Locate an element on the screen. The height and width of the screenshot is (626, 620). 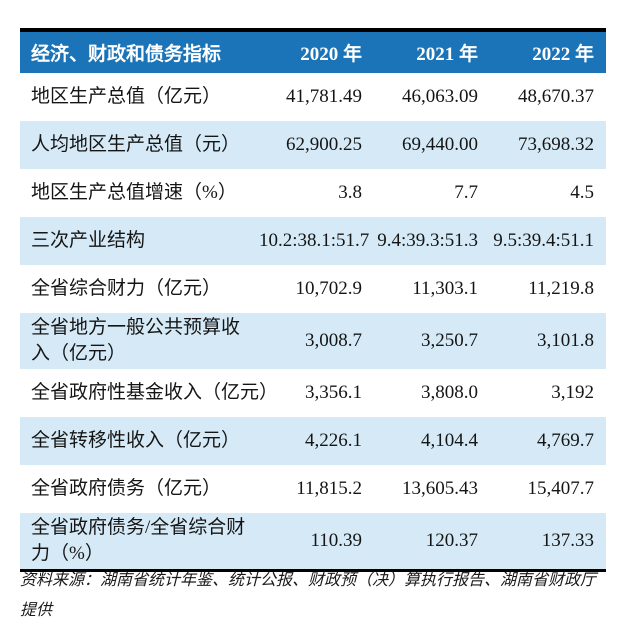
row-label: 人均地区生产总值（元） is located at coordinates (139, 145).